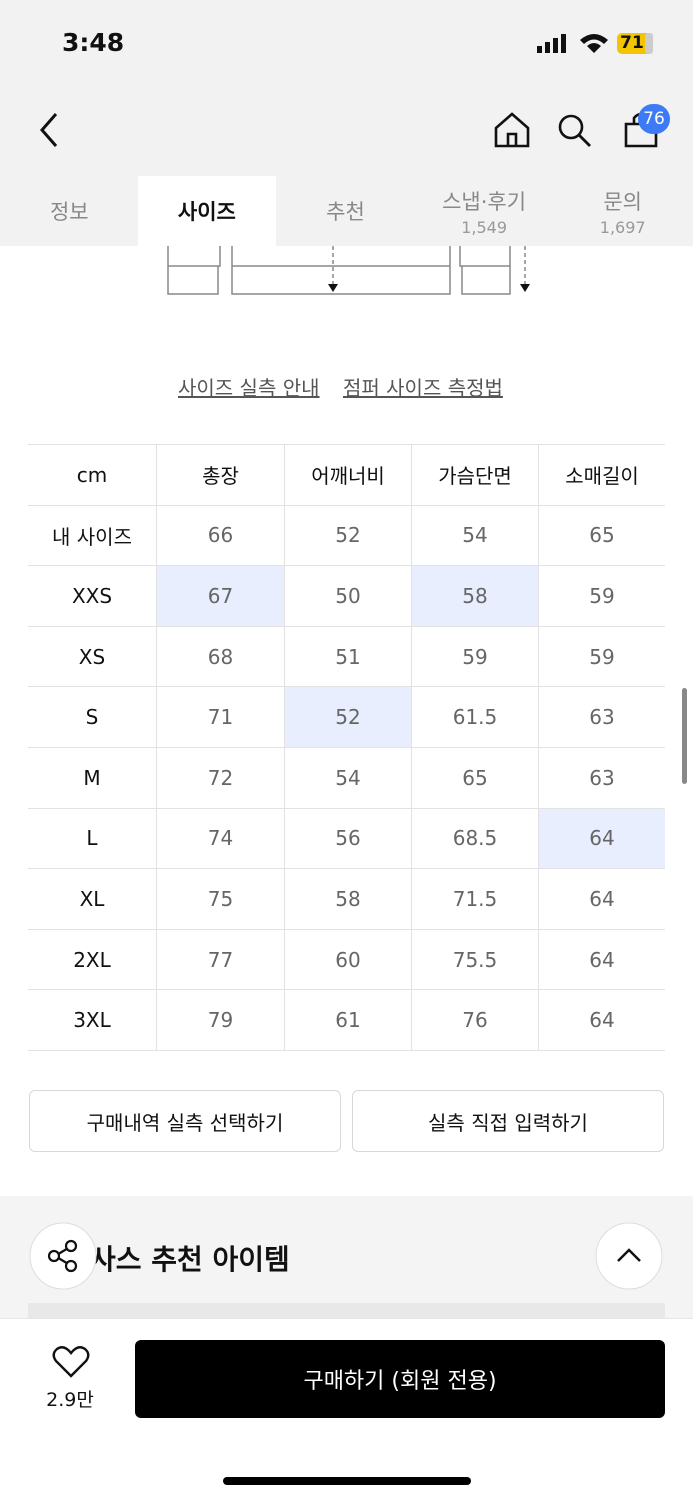 Image resolution: width=693 pixels, height=1500 pixels. I want to click on table-header-cell: 총장, so click(221, 475).